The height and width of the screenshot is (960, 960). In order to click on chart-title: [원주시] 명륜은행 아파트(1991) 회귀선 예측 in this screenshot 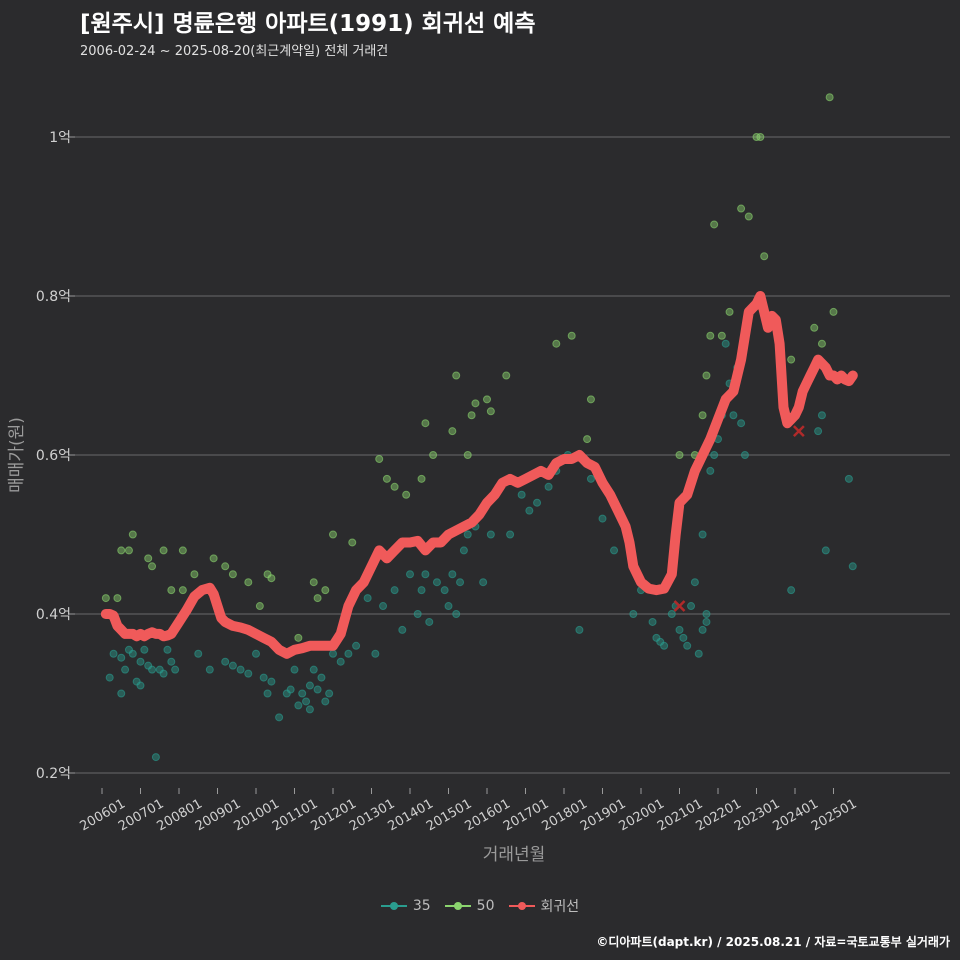, I will do `click(308, 24)`.